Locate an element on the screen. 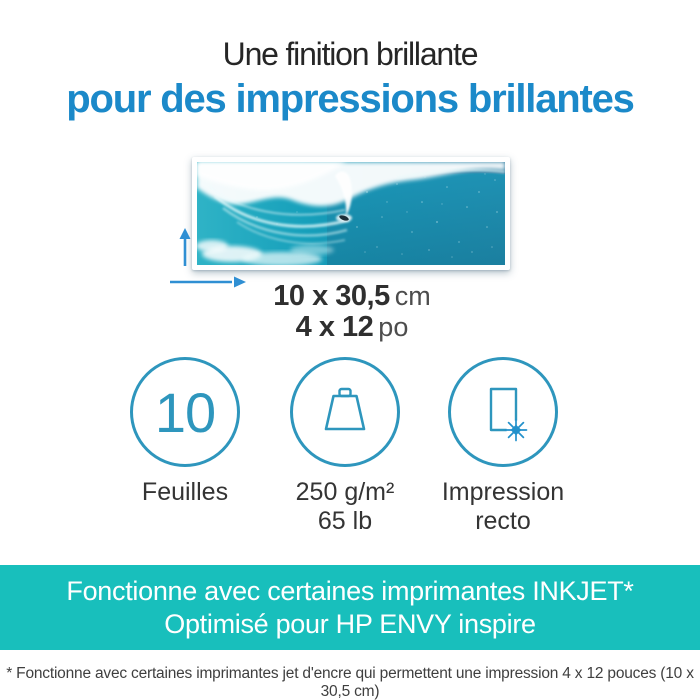 This screenshot has height=700, width=700. width-arrow-icon is located at coordinates (208, 282).